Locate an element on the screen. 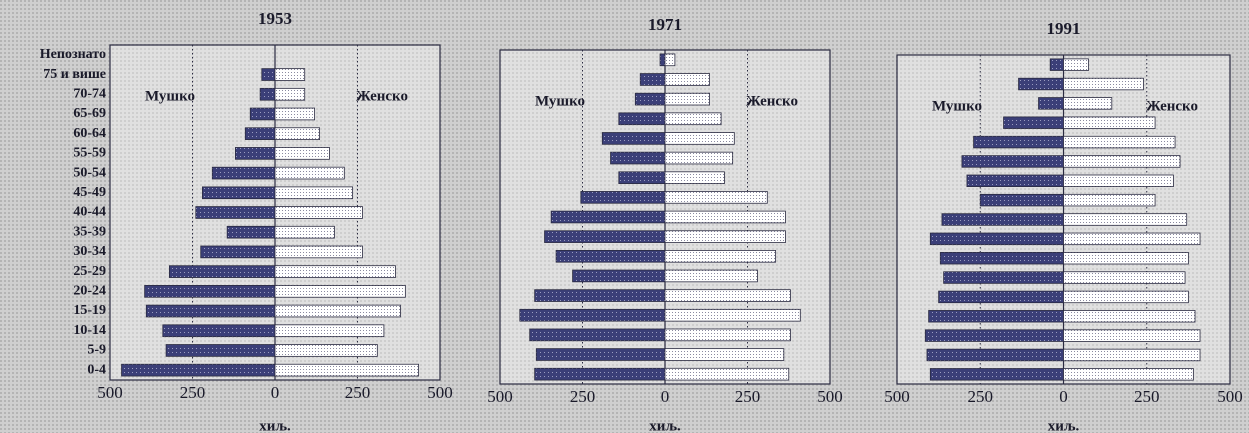 The height and width of the screenshot is (433, 1249). chart-title: 1971 is located at coordinates (665, 24).